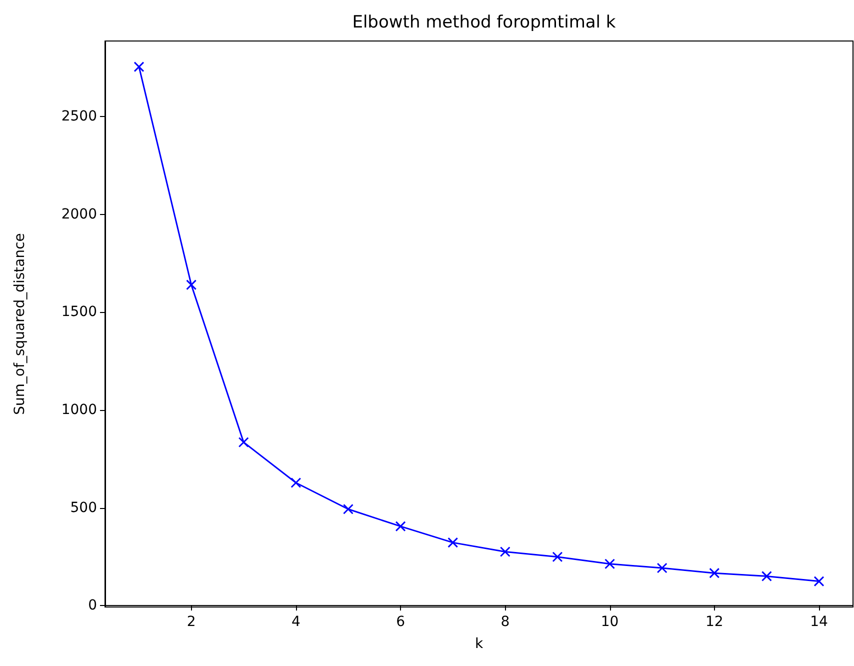  Describe the element at coordinates (819, 622) in the screenshot. I see `x-tick-label: 14` at that location.